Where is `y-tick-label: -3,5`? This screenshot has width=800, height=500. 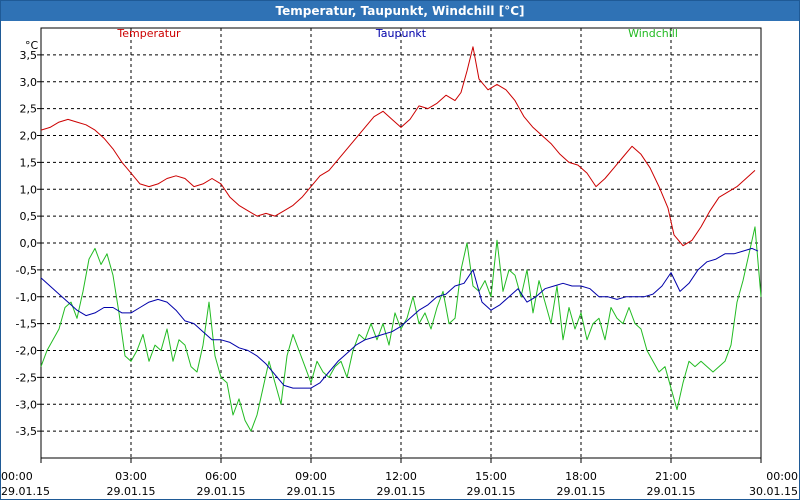 y-tick-label: -3,5 is located at coordinates (26, 431).